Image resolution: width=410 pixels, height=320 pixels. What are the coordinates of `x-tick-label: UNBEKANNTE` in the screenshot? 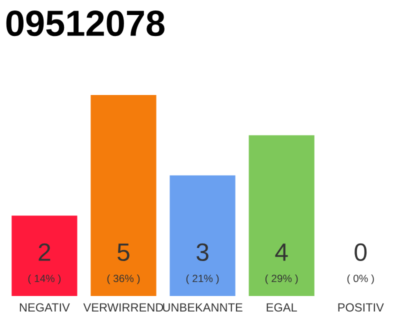 It's located at (202, 307).